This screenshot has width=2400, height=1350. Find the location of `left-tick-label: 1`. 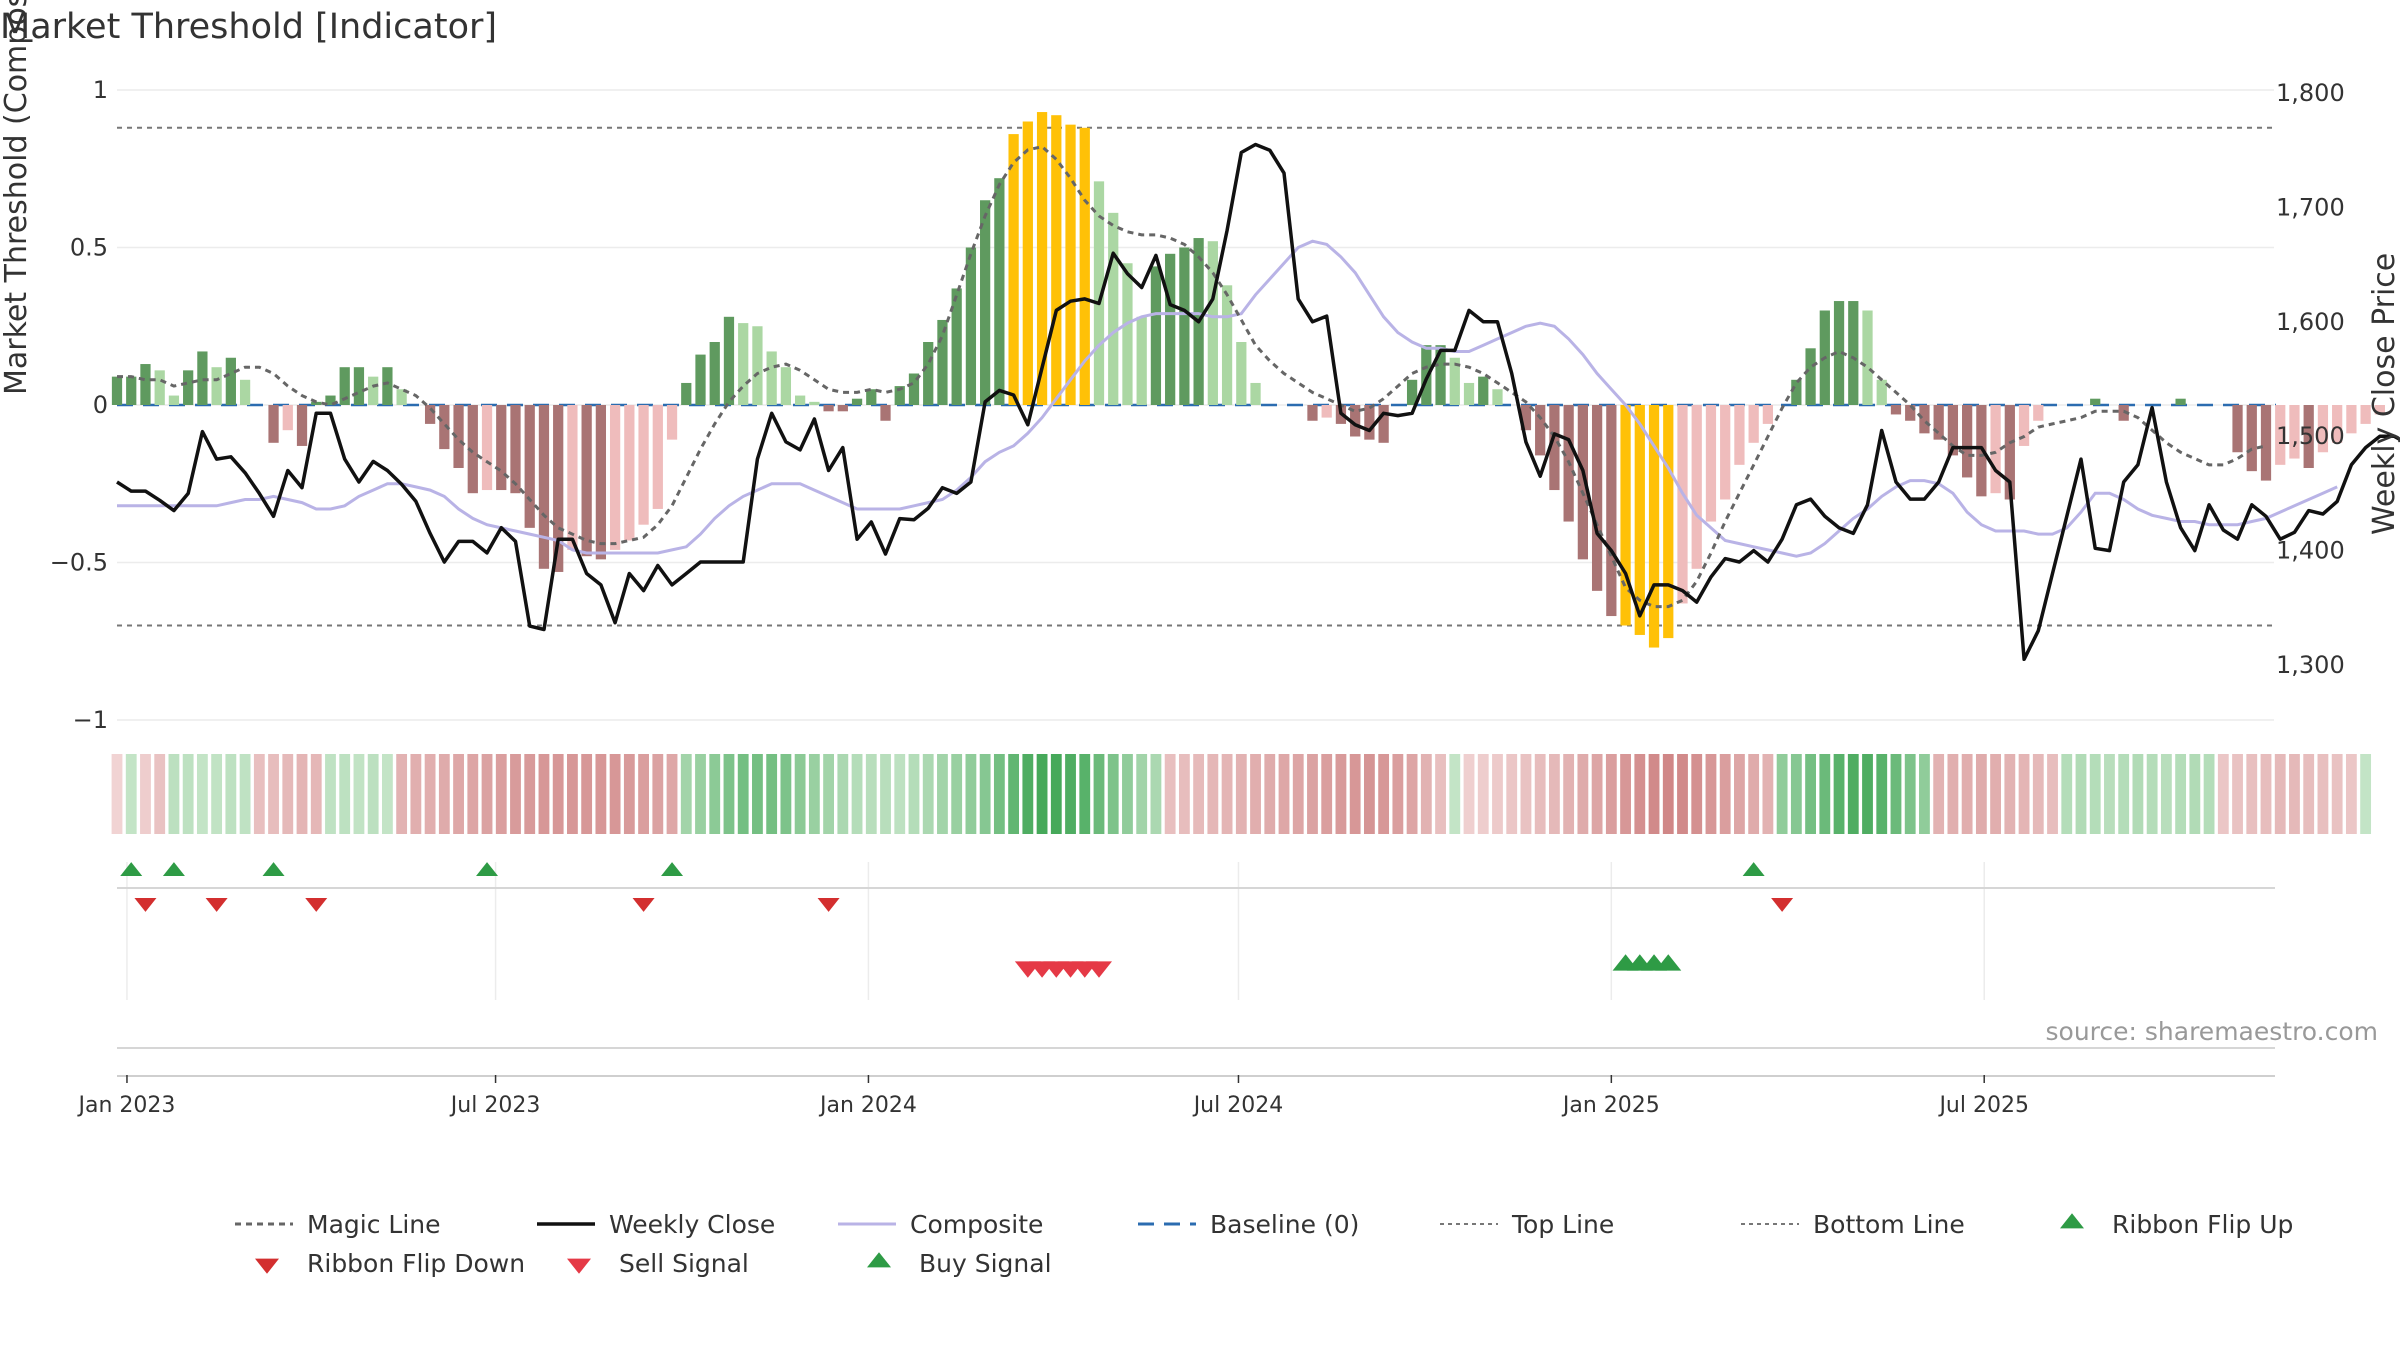

left-tick-label: 1 is located at coordinates (100, 90).